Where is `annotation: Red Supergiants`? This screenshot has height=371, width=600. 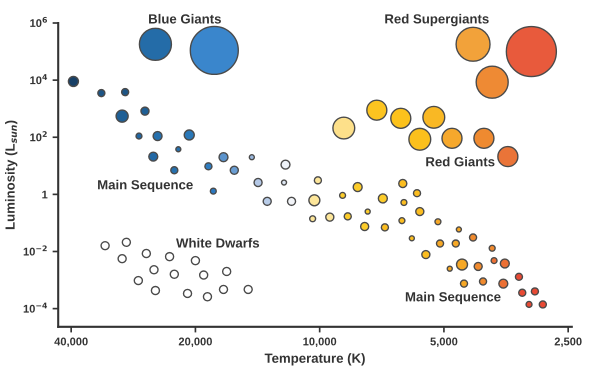
annotation: Red Supergiants is located at coordinates (437, 20).